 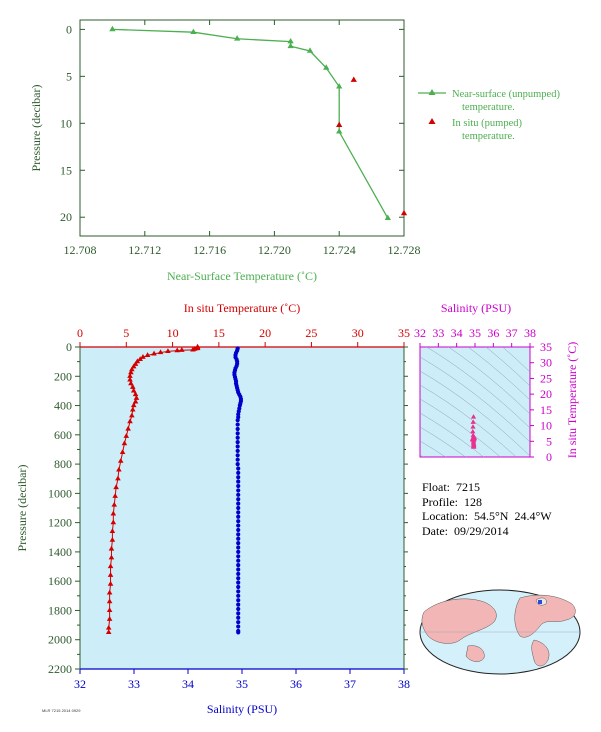 I want to click on salinity-tick-label: 35, so click(x=242, y=684).